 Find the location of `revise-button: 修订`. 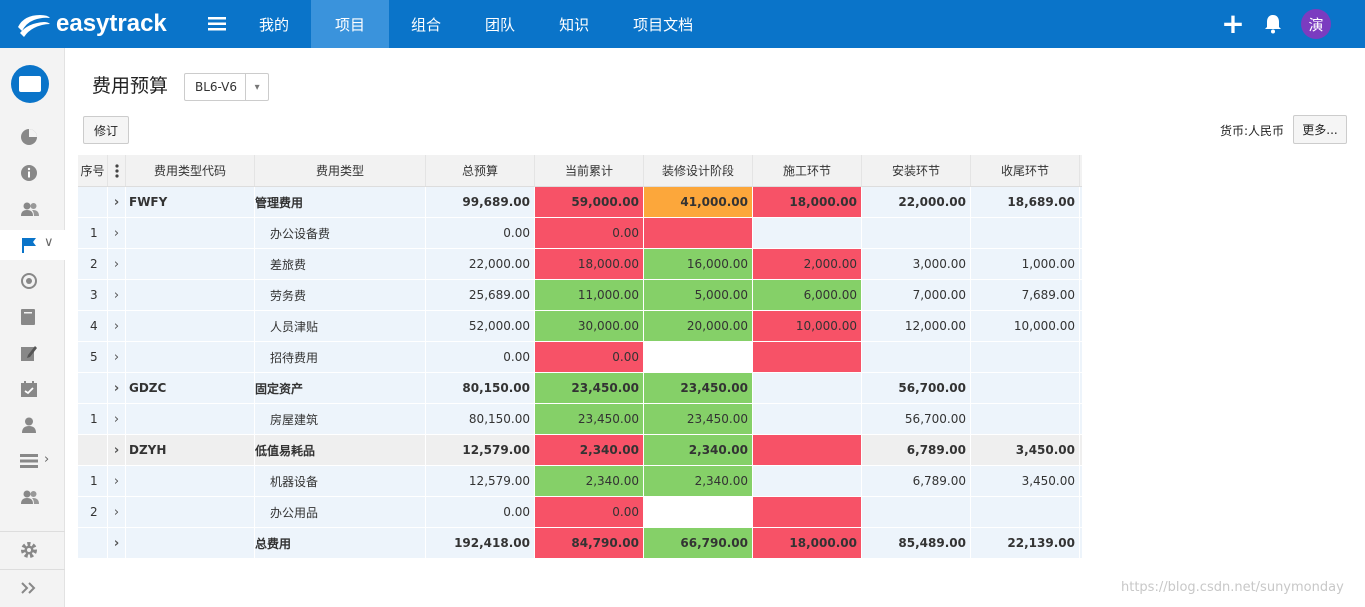

revise-button: 修订 is located at coordinates (106, 130).